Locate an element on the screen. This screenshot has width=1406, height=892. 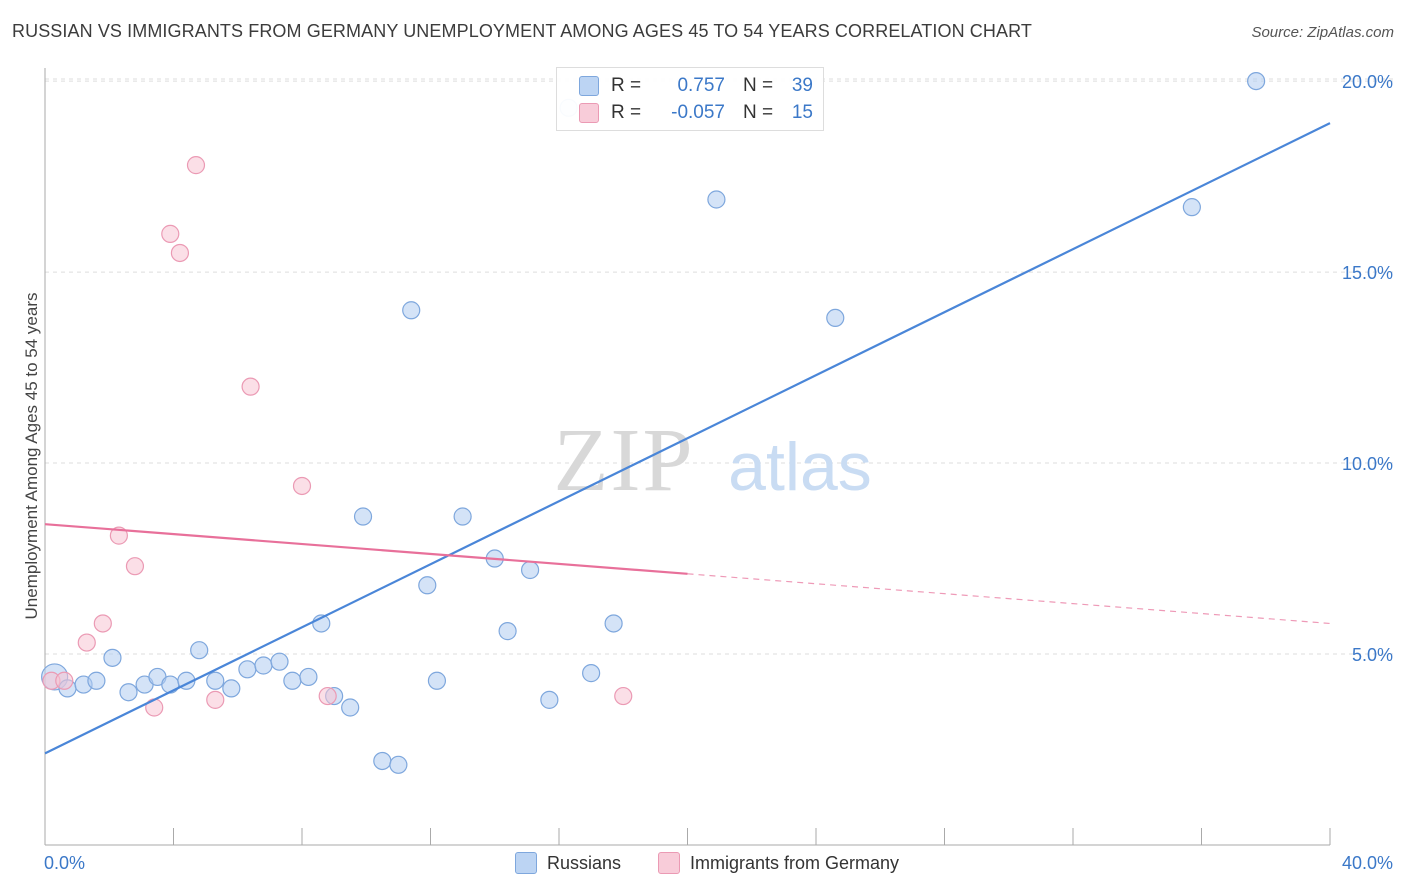
germany-trend-line is located at coordinates (366, 549).